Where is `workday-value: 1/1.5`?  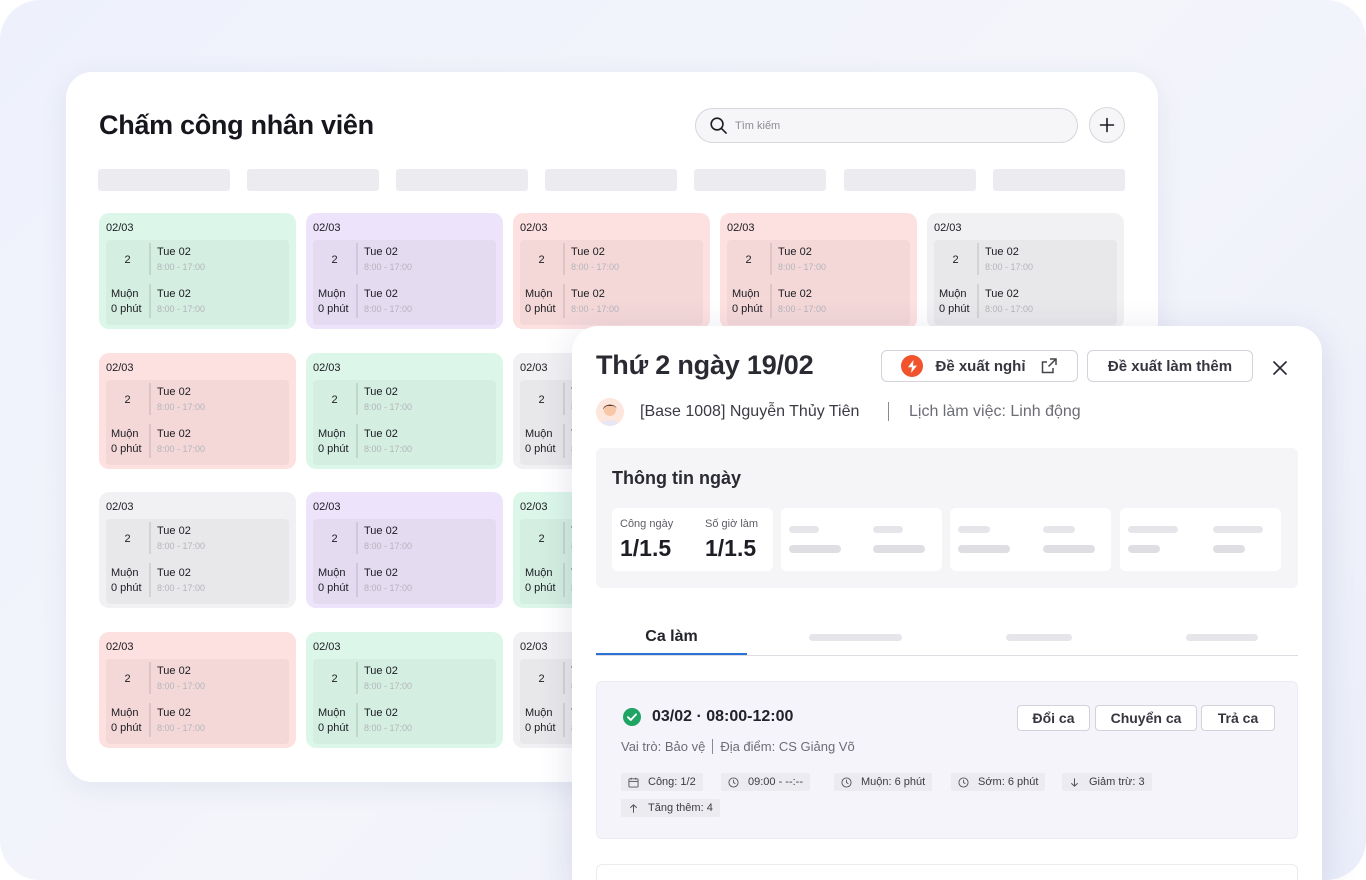
workday-value: 1/1.5 is located at coordinates (646, 548).